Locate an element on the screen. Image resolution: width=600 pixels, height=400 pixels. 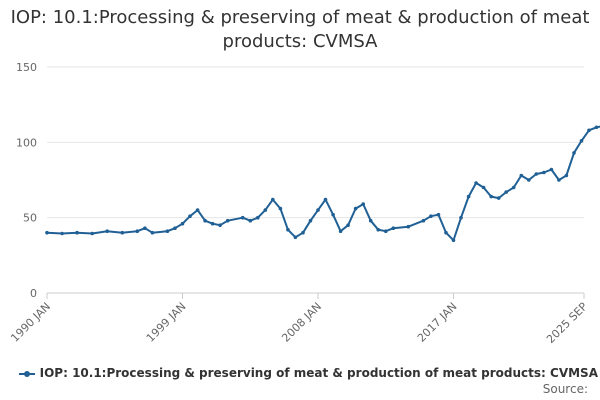
y-tick-label: 0 is located at coordinates (33, 293).